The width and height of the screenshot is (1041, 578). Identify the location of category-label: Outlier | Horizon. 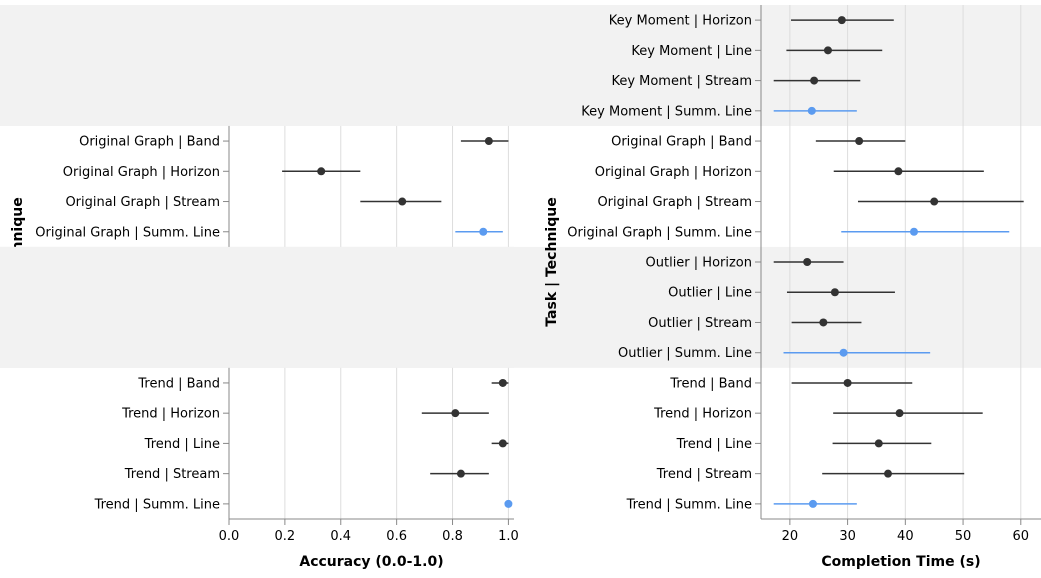
(699, 263).